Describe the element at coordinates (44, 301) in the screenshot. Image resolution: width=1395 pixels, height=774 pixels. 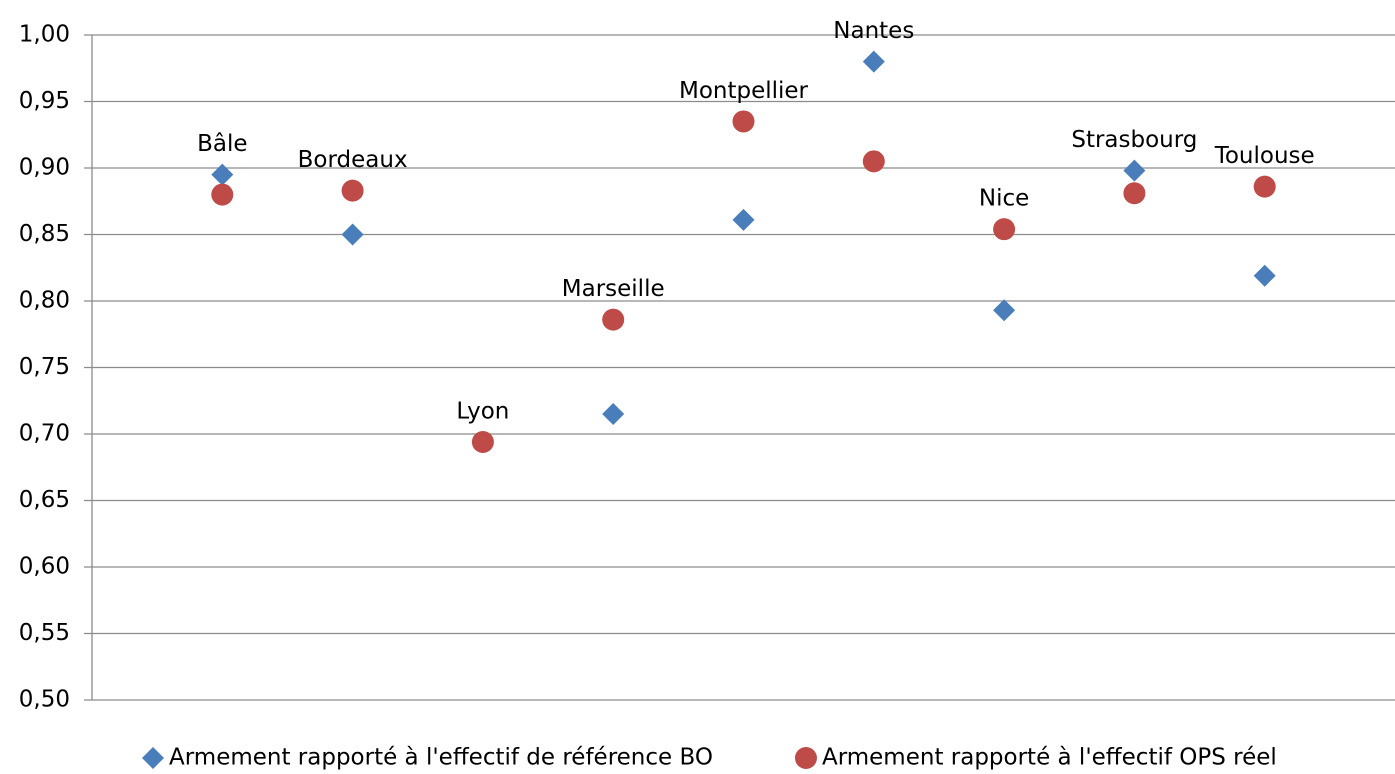
I see `y-tick-label: 0,80` at that location.